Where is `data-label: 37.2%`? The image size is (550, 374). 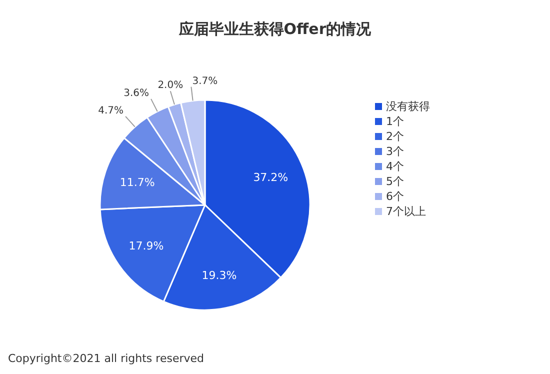
data-label: 37.2% is located at coordinates (270, 177).